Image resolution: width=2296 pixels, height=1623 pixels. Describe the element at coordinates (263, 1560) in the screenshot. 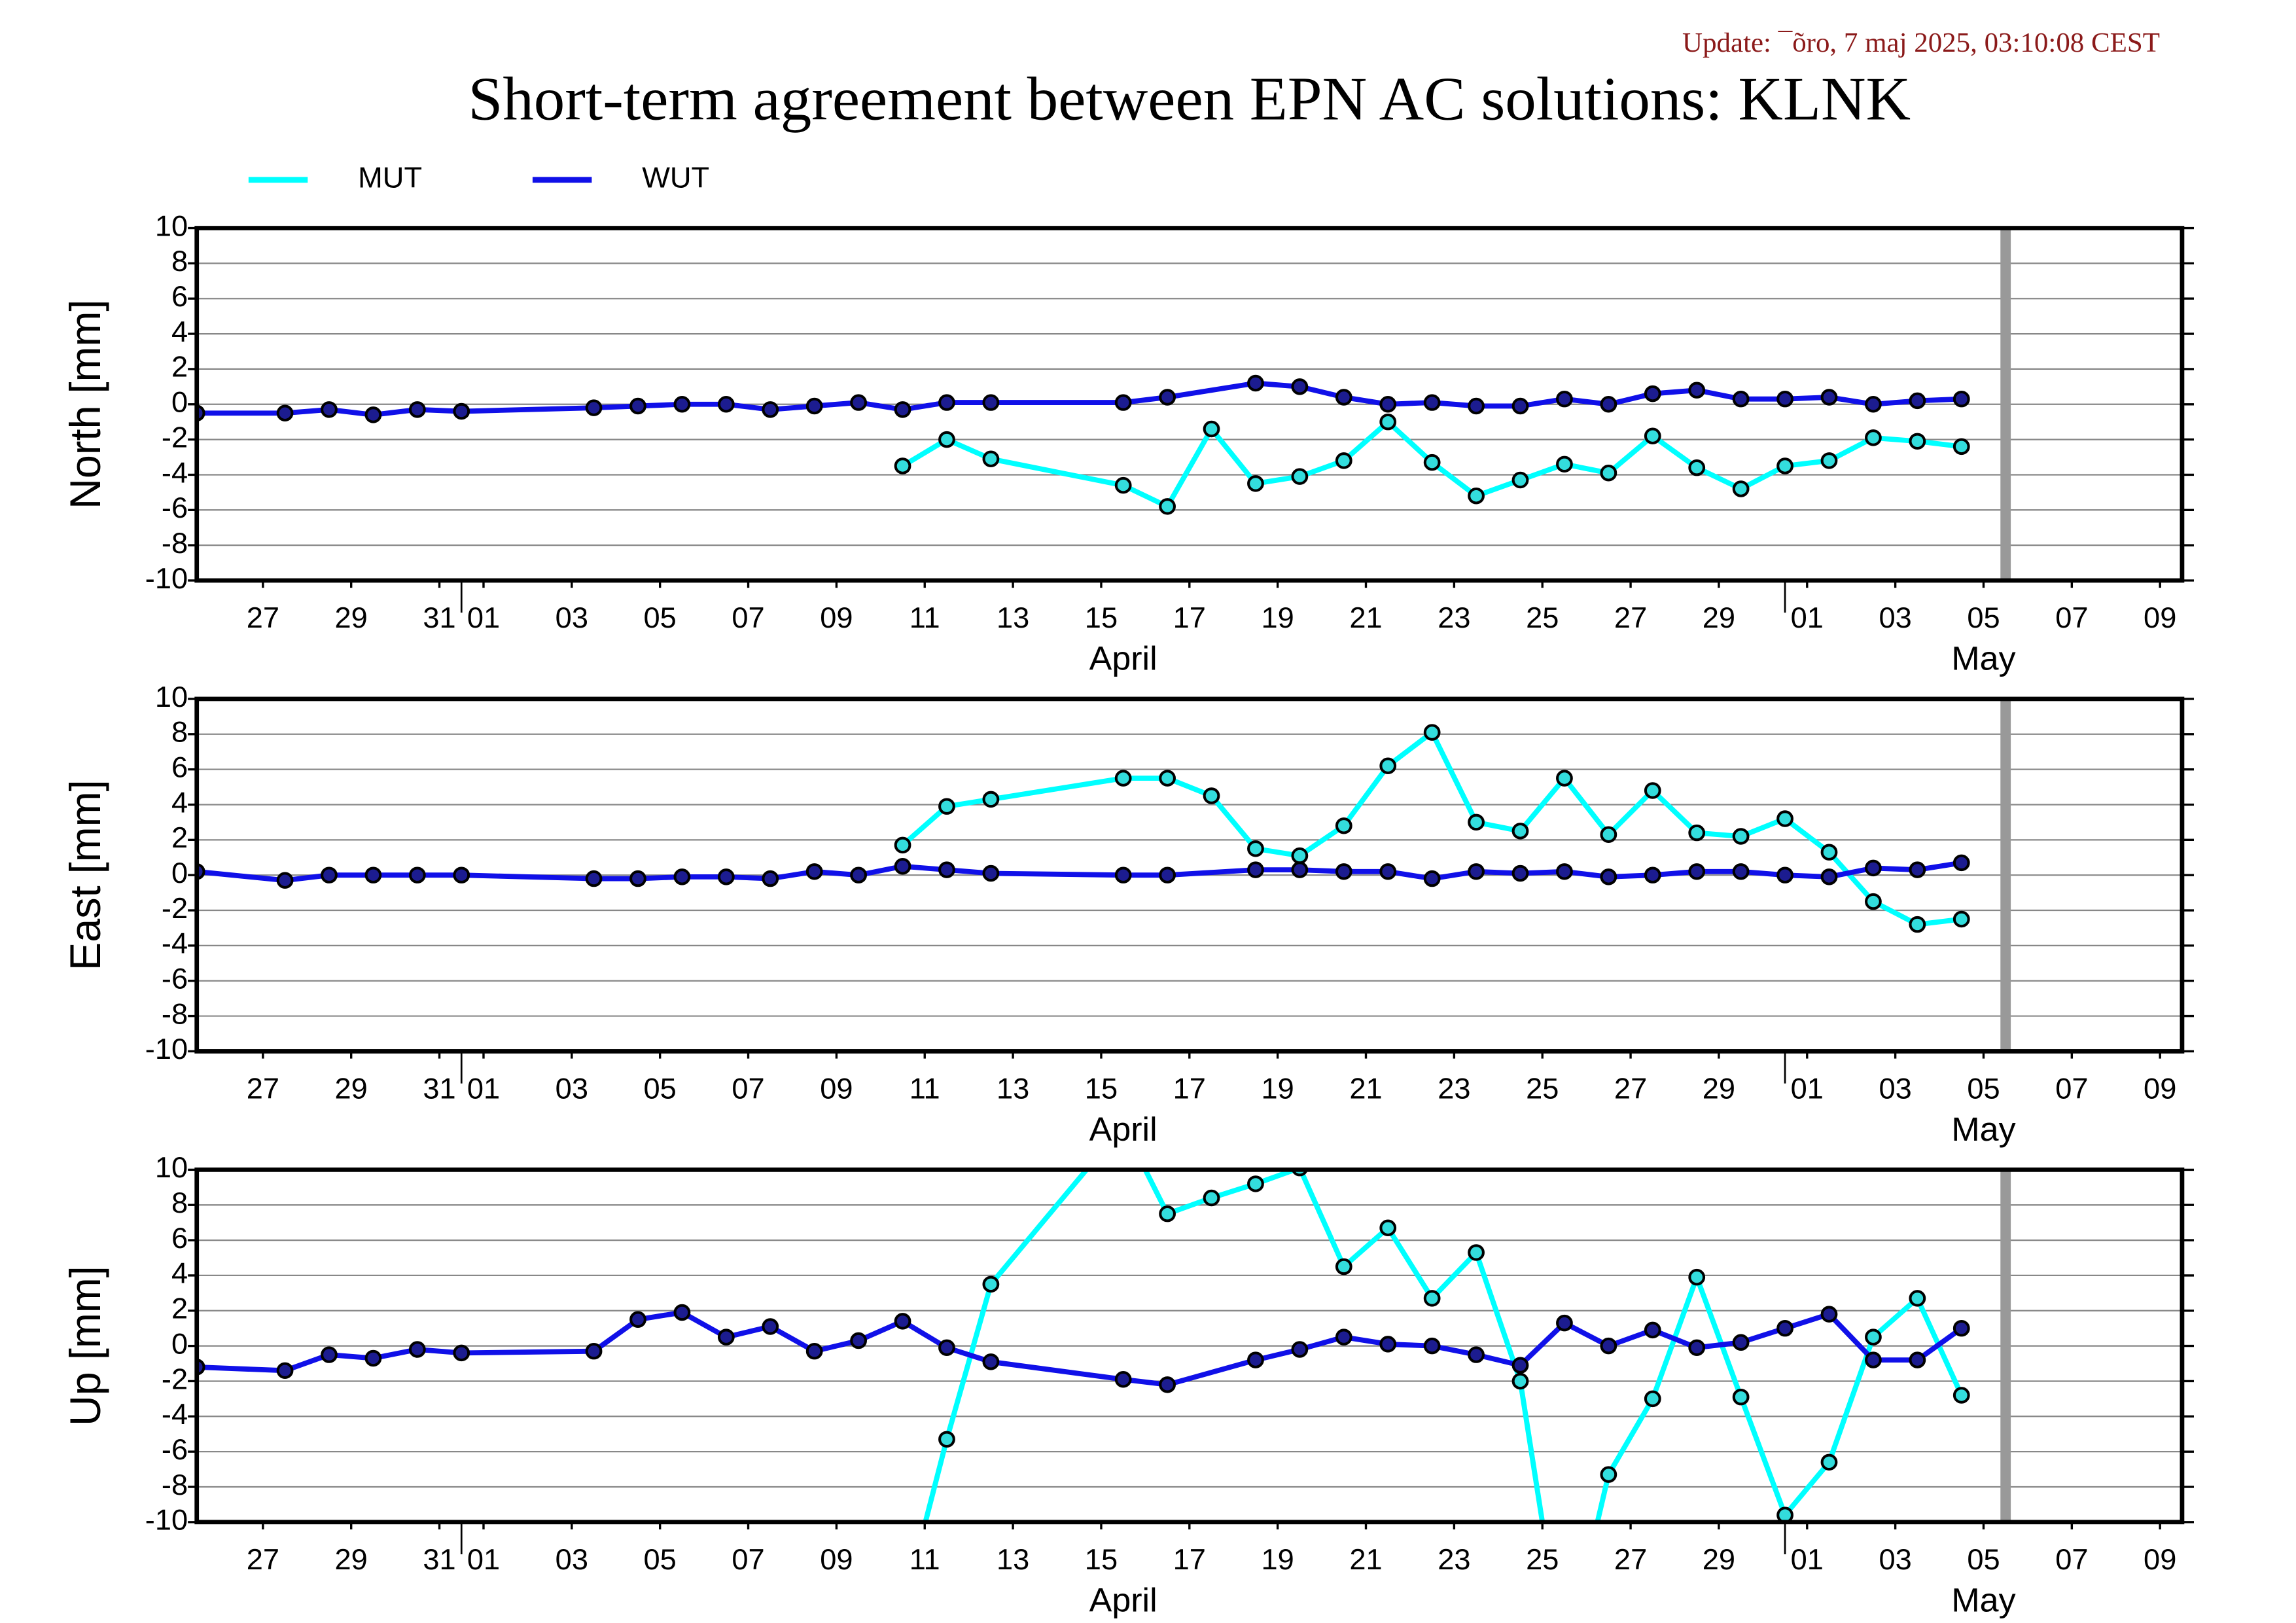

I see `x-tick-label: 27` at that location.